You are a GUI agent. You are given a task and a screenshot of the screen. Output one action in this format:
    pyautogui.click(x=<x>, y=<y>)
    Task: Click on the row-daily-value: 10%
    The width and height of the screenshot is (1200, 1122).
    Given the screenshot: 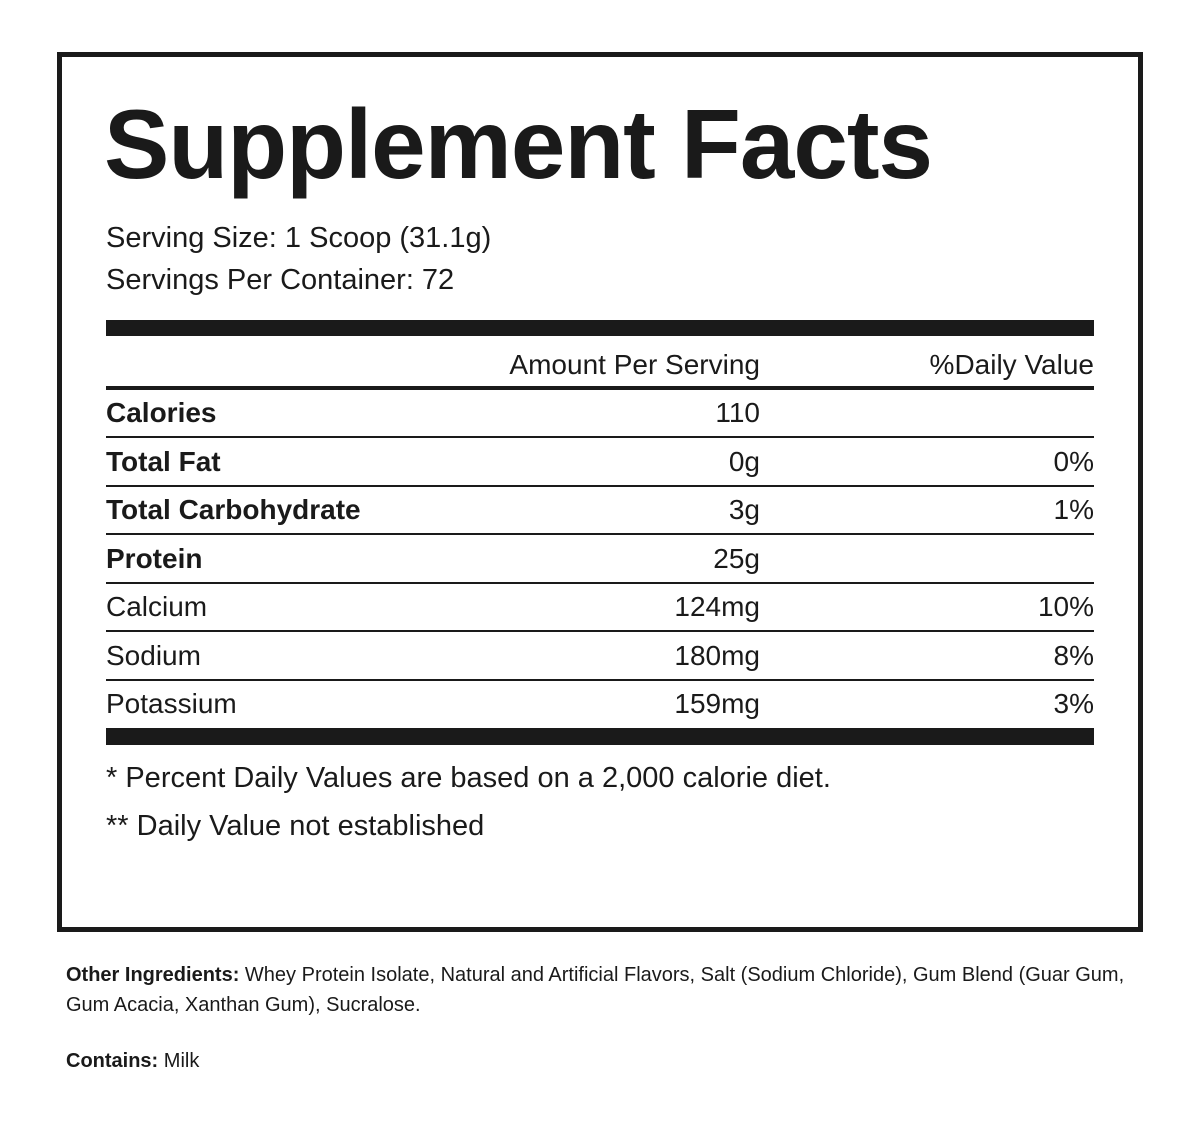 What is the action you would take?
    pyautogui.click(x=1065, y=606)
    